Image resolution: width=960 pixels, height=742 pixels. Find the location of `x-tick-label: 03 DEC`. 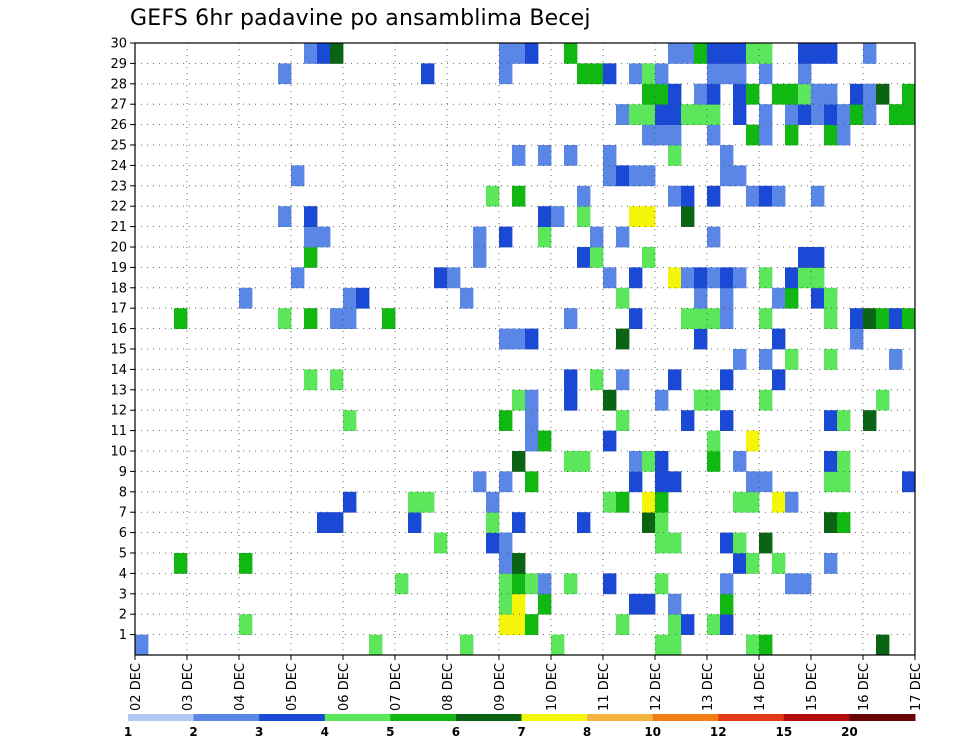

x-tick-label: 03 DEC is located at coordinates (188, 687).